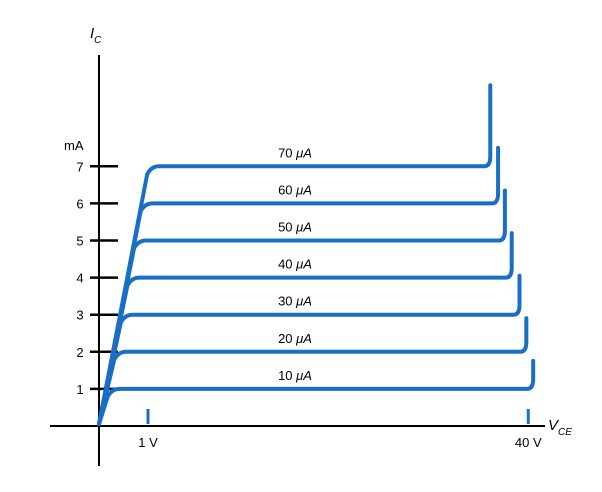 This screenshot has width=602, height=492. What do you see at coordinates (79, 203) in the screenshot?
I see `y-tick-label-6: 6` at bounding box center [79, 203].